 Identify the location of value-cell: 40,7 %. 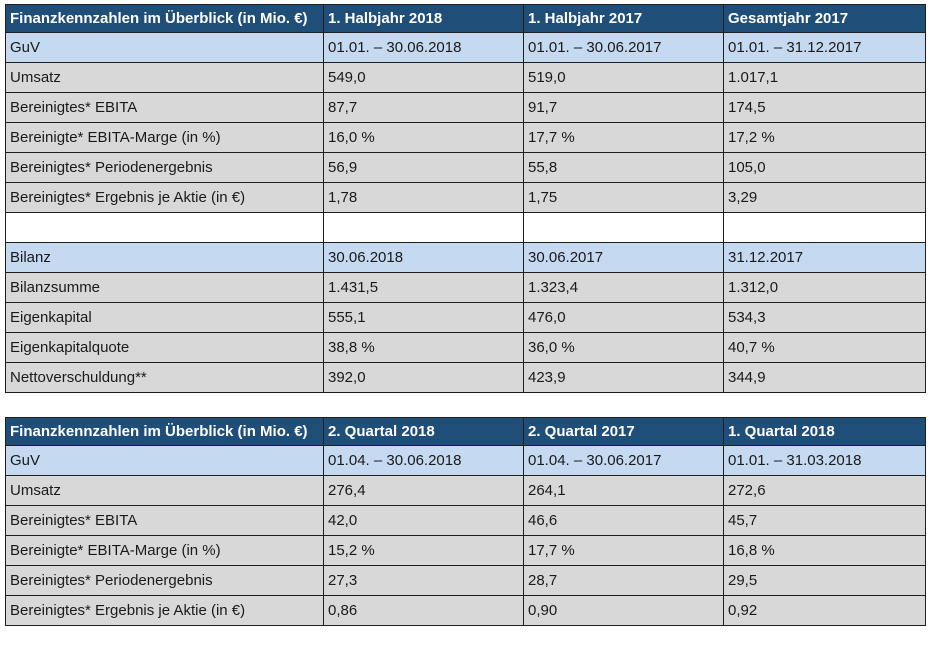
(824, 347).